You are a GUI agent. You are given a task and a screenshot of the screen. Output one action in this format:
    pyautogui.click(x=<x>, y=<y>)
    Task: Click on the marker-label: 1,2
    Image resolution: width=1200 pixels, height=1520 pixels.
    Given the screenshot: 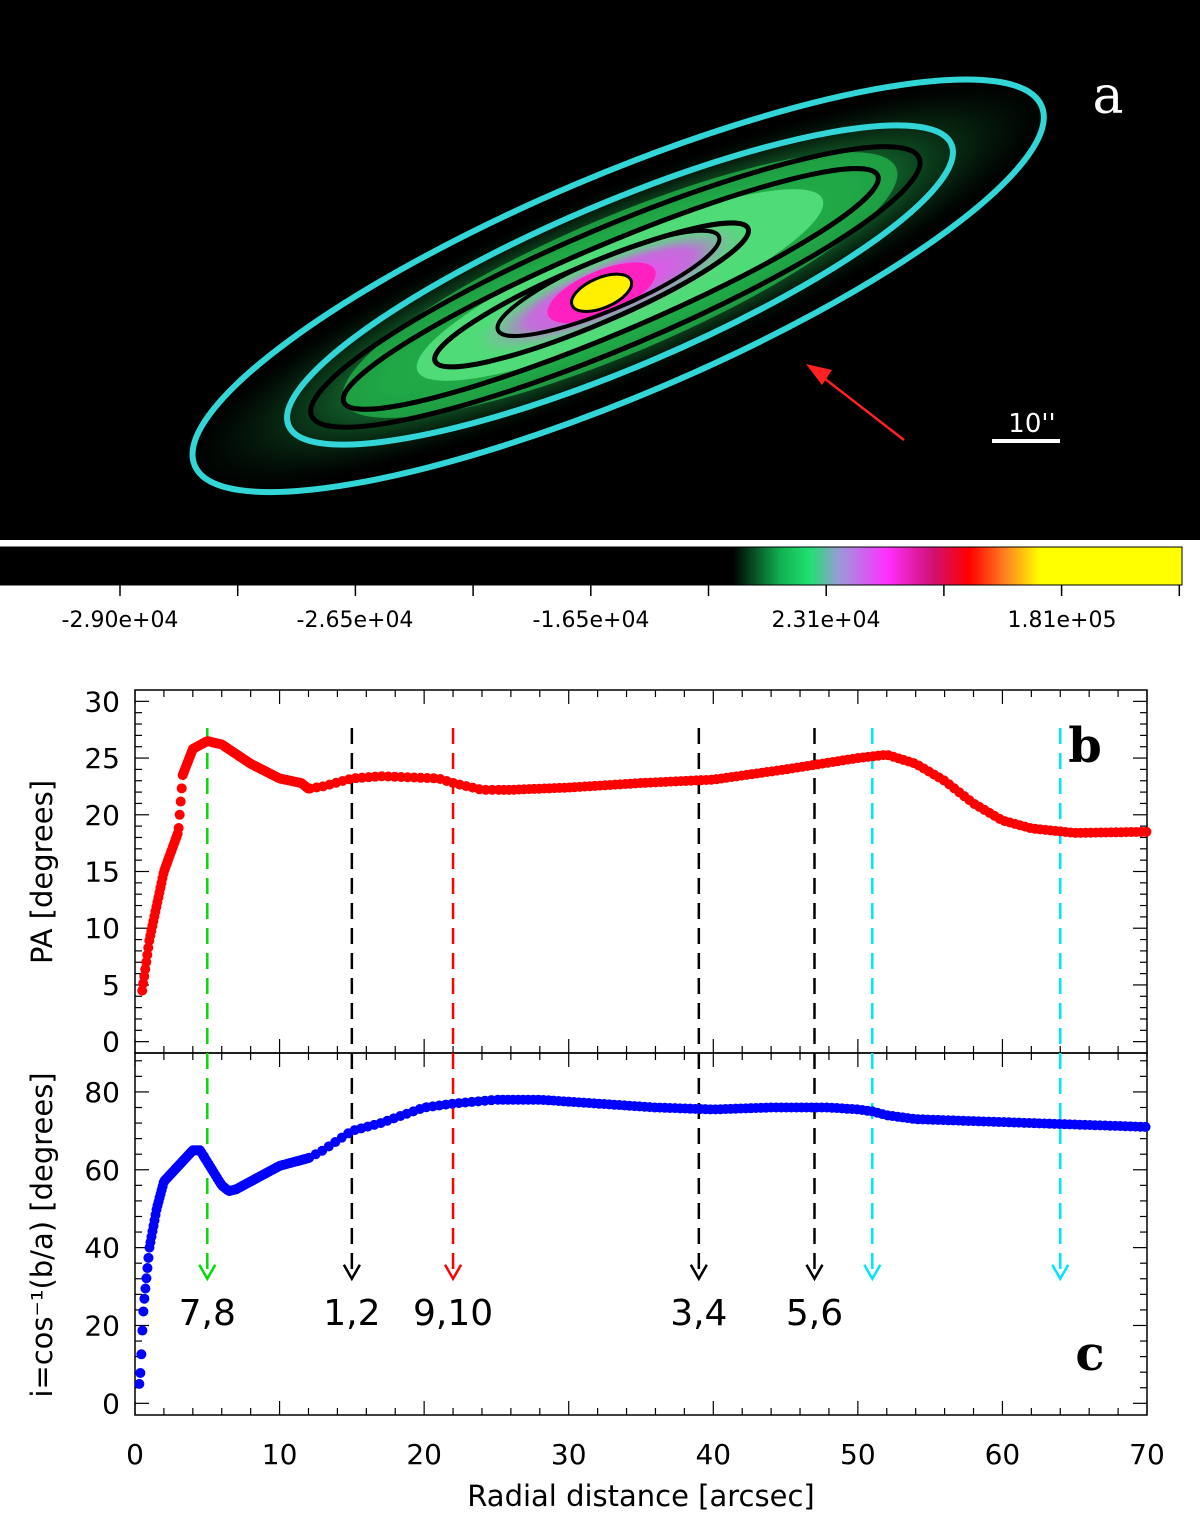 What is the action you would take?
    pyautogui.click(x=351, y=1313)
    